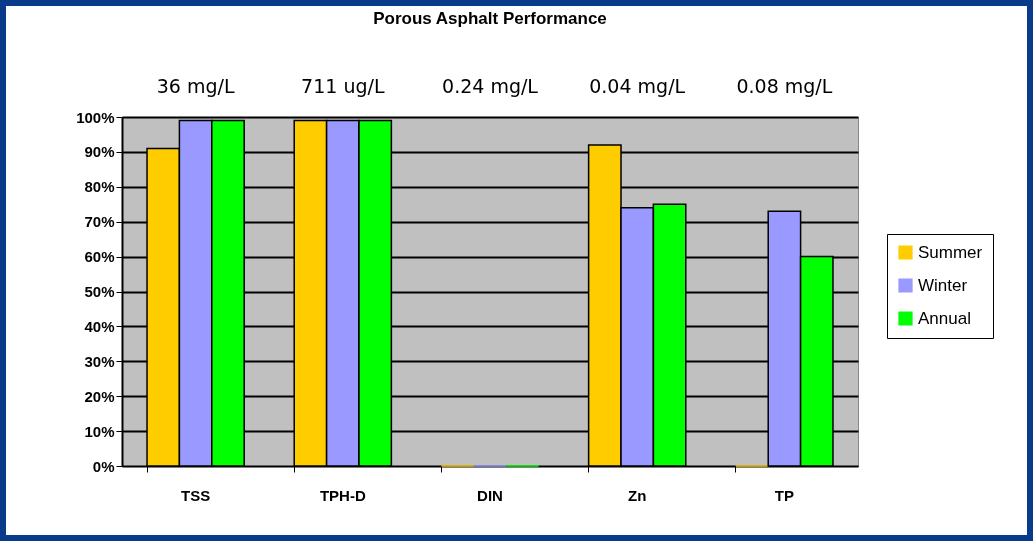  I want to click on y-tick-label: 70%, so click(99, 222).